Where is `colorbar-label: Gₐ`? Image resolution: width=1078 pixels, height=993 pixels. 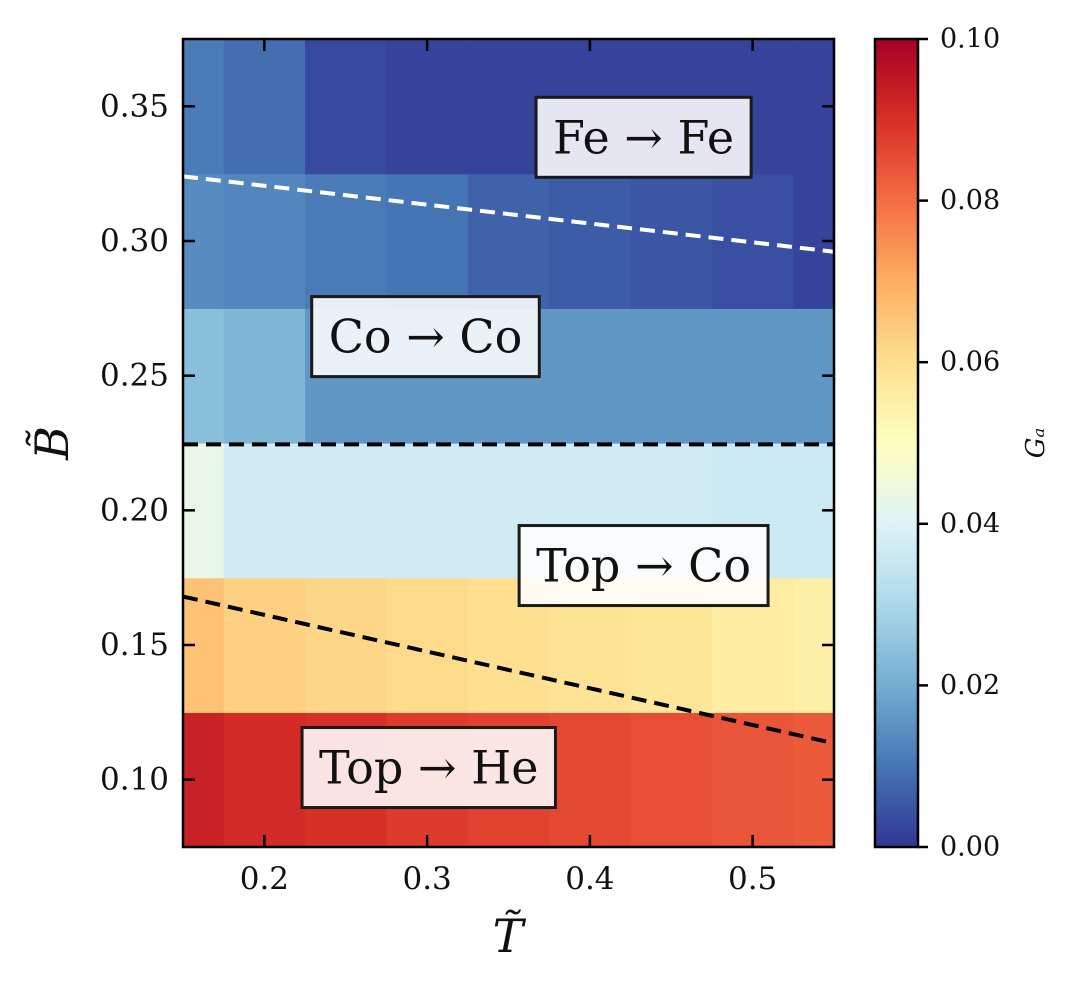 colorbar-label: Gₐ is located at coordinates (1036, 443).